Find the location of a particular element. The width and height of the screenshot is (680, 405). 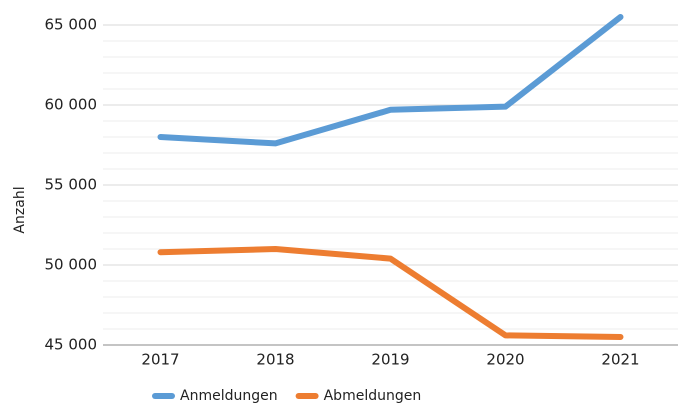

x-tick-label: 2020 is located at coordinates (505, 360).